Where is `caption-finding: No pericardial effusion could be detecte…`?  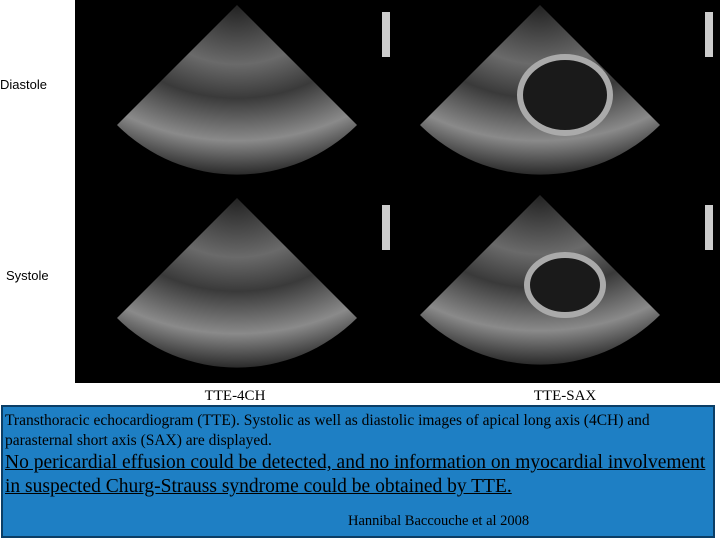 caption-finding: No pericardial effusion could be detecte… is located at coordinates (355, 474).